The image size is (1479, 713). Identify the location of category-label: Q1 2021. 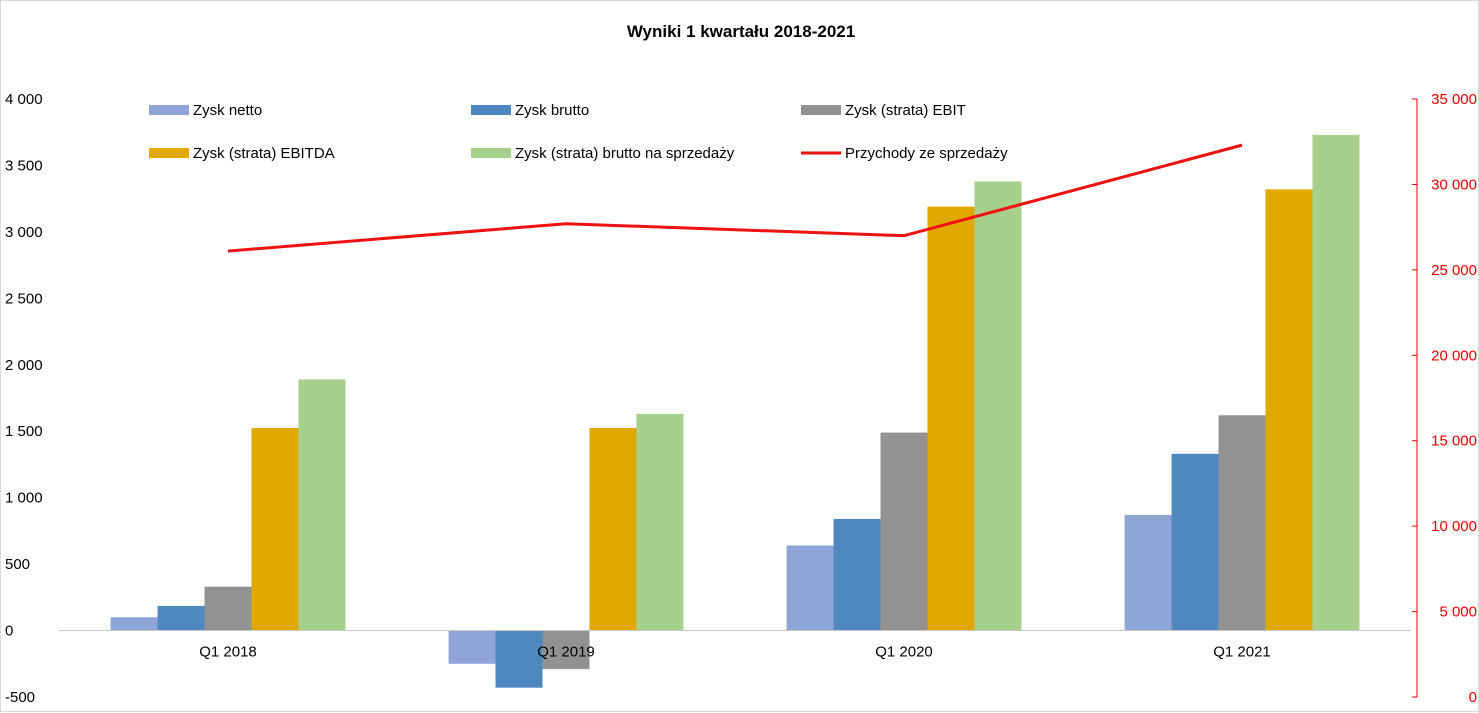
(1242, 652).